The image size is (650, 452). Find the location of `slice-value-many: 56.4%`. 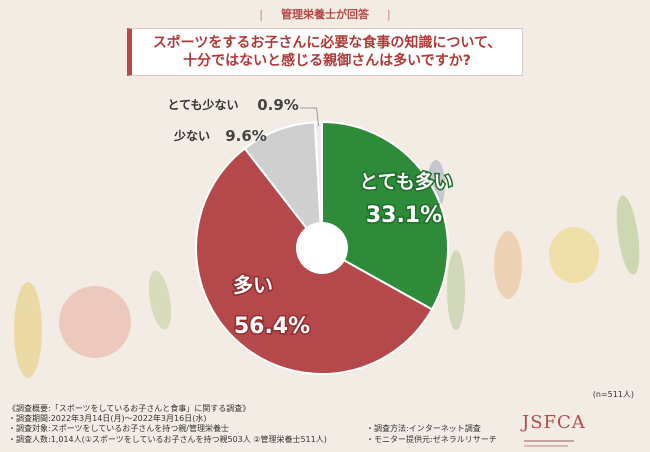

slice-value-many: 56.4% is located at coordinates (272, 326).